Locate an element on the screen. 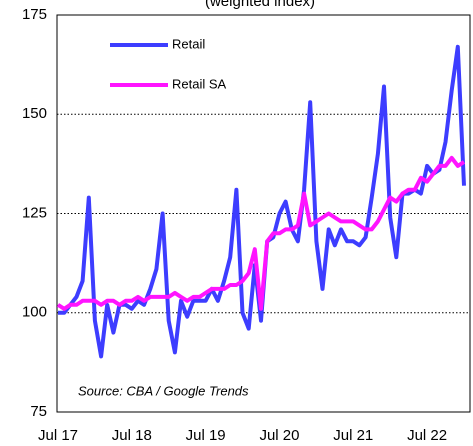  x-tick-label: Jul 20 is located at coordinates (279, 435).